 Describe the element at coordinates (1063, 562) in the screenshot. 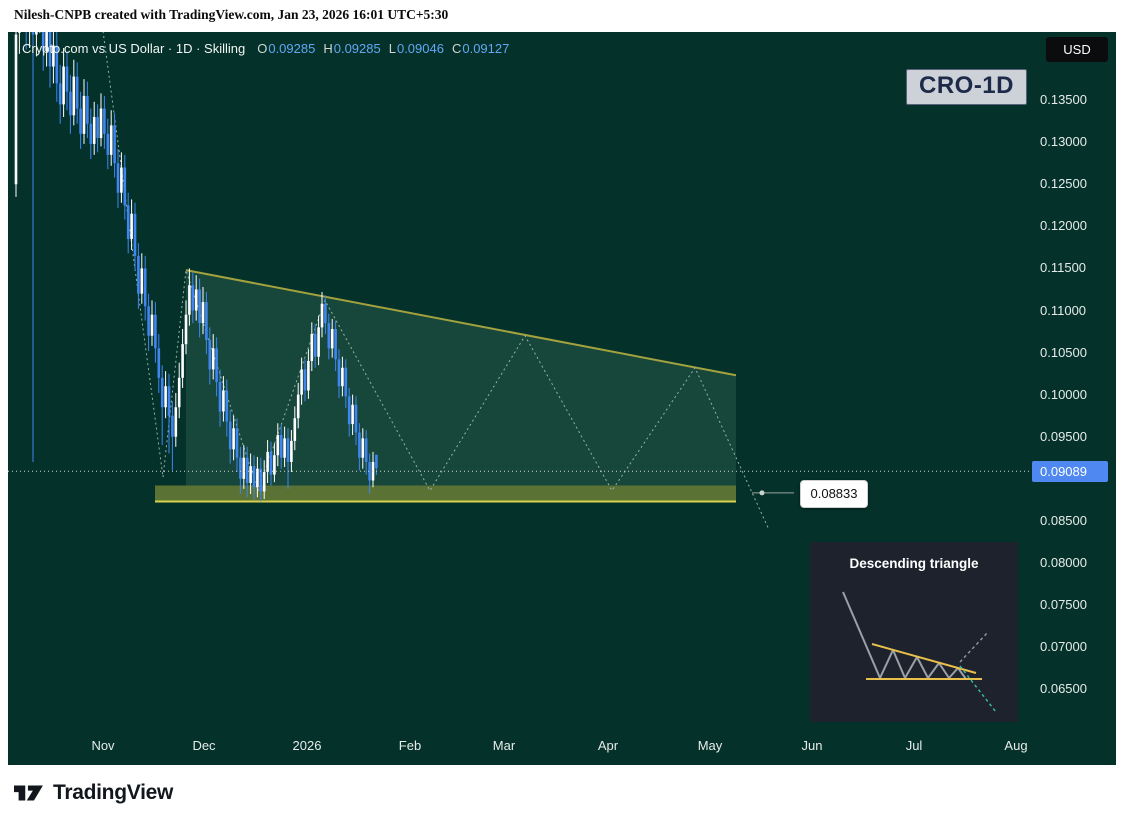

I see `price-tick: 0.08000` at that location.